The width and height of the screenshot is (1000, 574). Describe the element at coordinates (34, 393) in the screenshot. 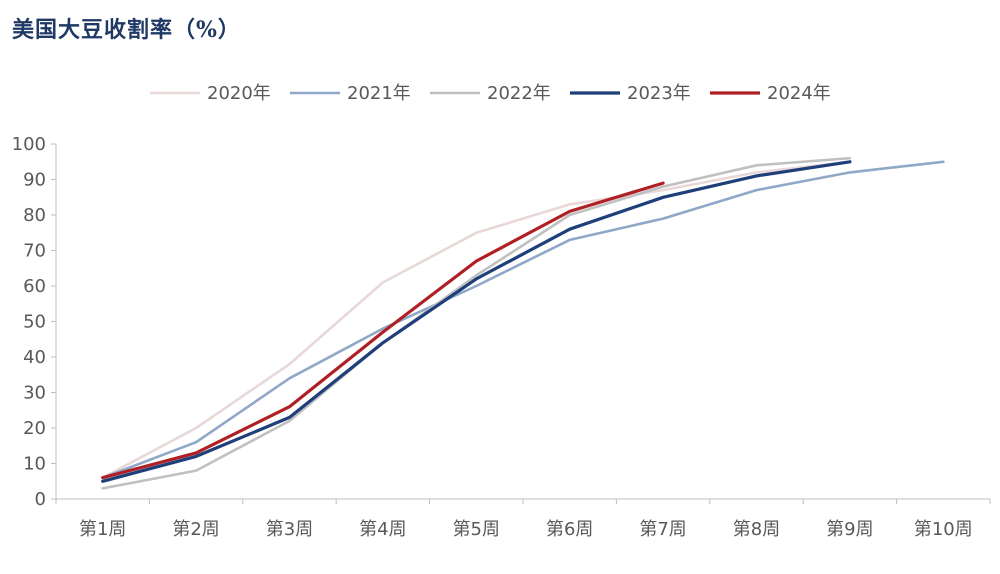

I see `y-tick-label: 30` at that location.